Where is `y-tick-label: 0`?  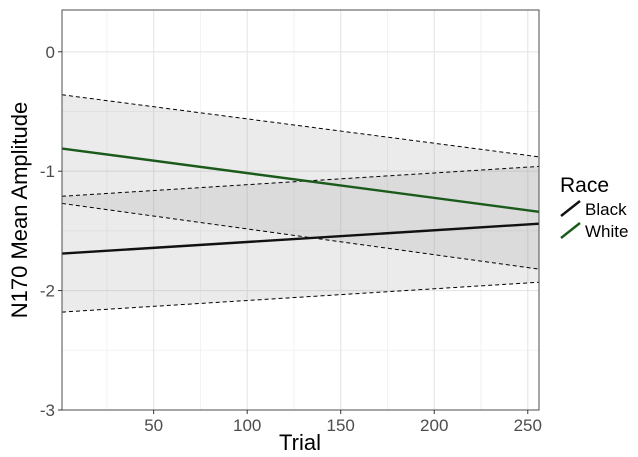 y-tick-label: 0 is located at coordinates (50, 52).